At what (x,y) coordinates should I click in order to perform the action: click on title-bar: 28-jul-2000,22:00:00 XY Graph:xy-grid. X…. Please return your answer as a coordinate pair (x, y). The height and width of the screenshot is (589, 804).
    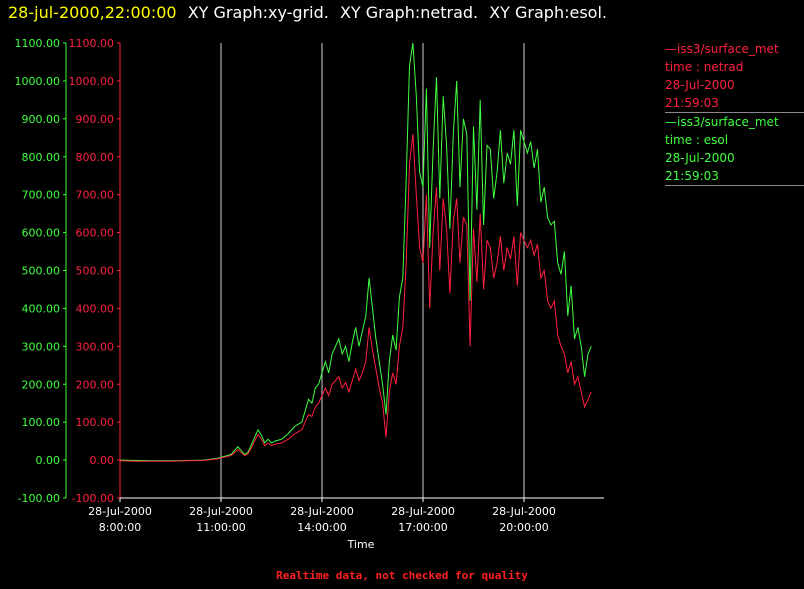
    Looking at the image, I should click on (307, 14).